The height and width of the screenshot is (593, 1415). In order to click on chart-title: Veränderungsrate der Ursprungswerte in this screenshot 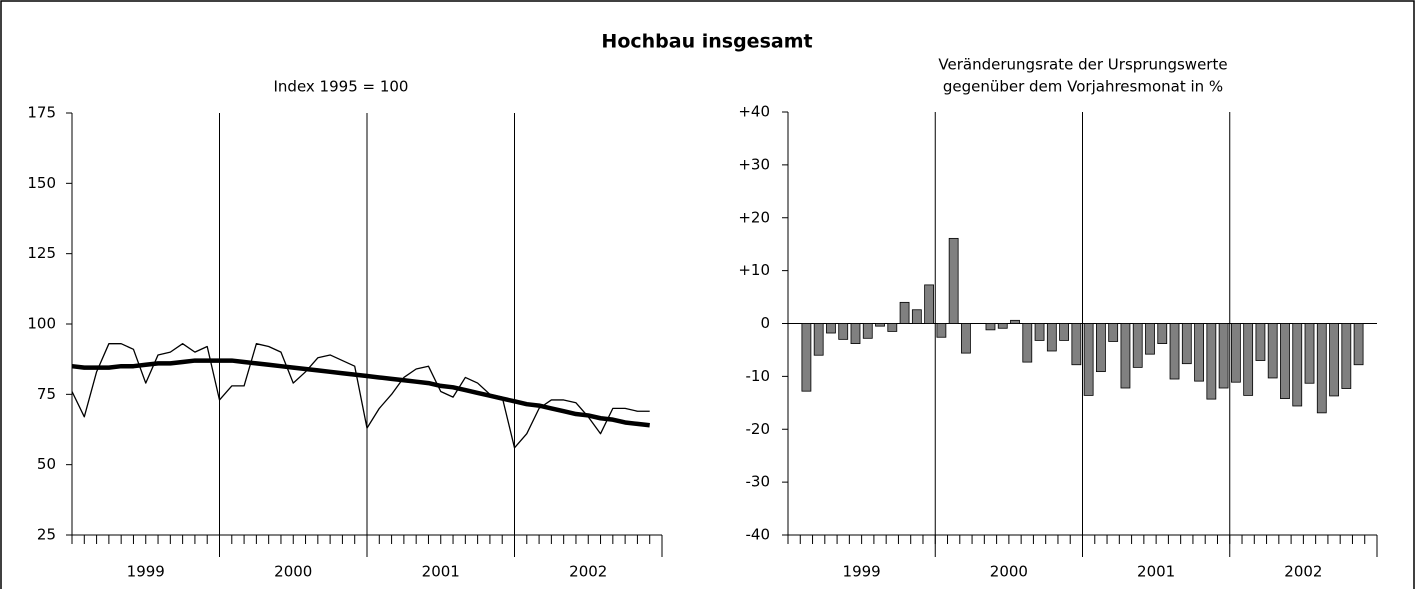, I will do `click(1082, 65)`.